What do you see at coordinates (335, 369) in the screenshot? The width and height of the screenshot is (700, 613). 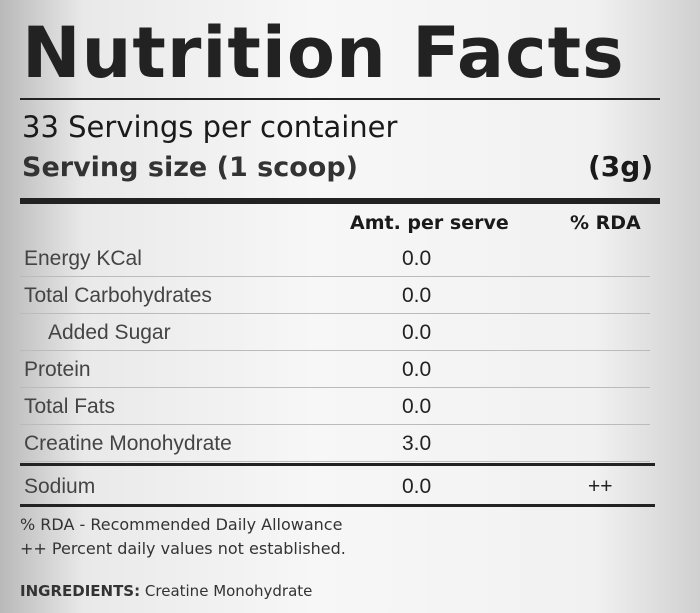 I see `table-row: Protein 0.0` at bounding box center [335, 369].